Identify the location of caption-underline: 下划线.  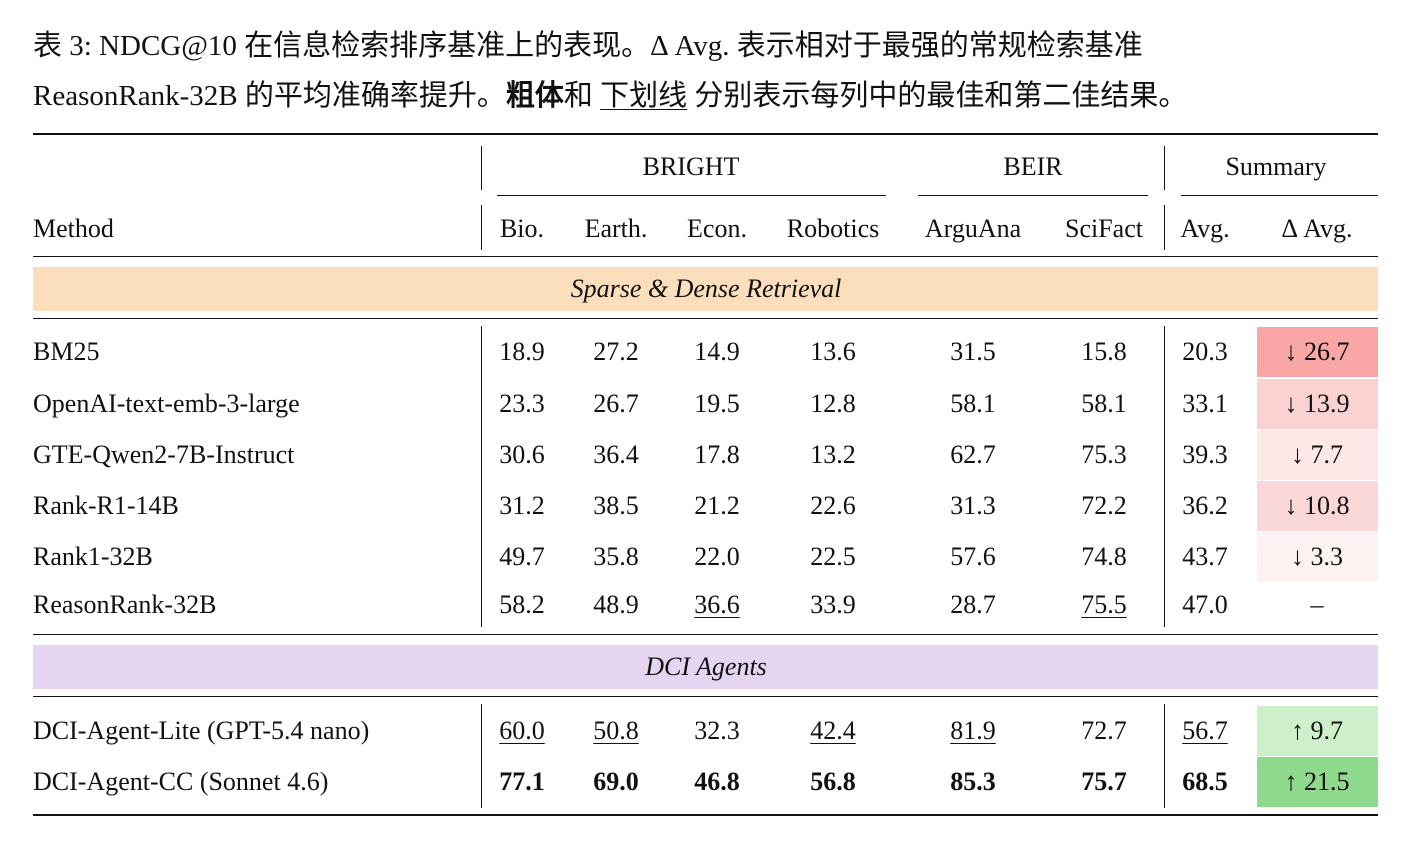
(644, 96).